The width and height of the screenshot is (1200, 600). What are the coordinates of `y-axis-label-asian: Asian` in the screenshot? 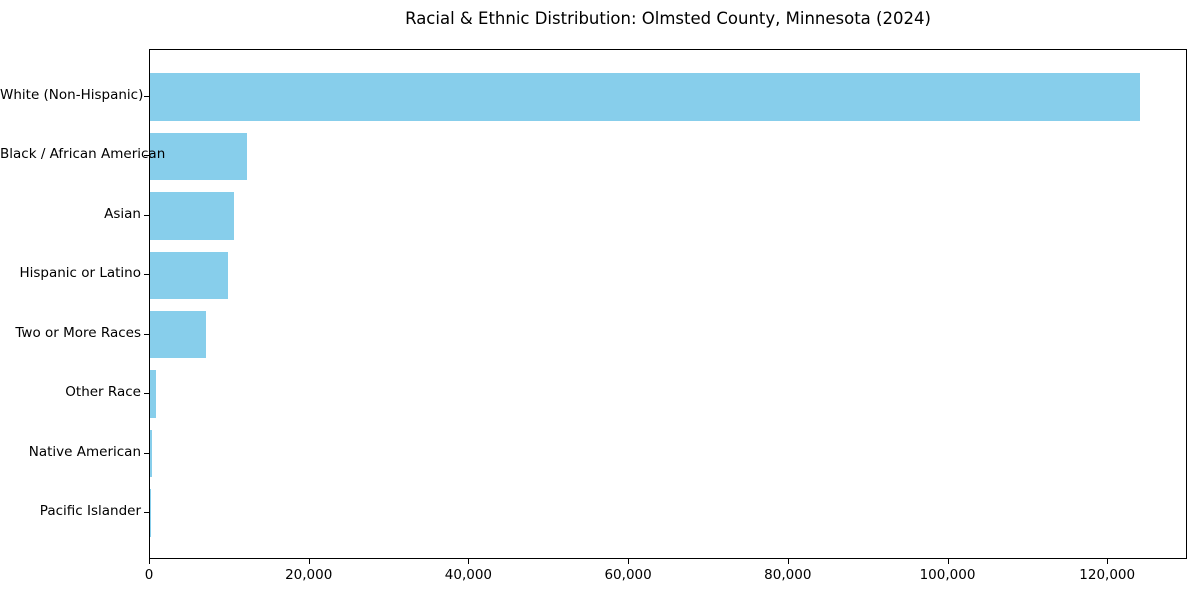 It's located at (122, 213).